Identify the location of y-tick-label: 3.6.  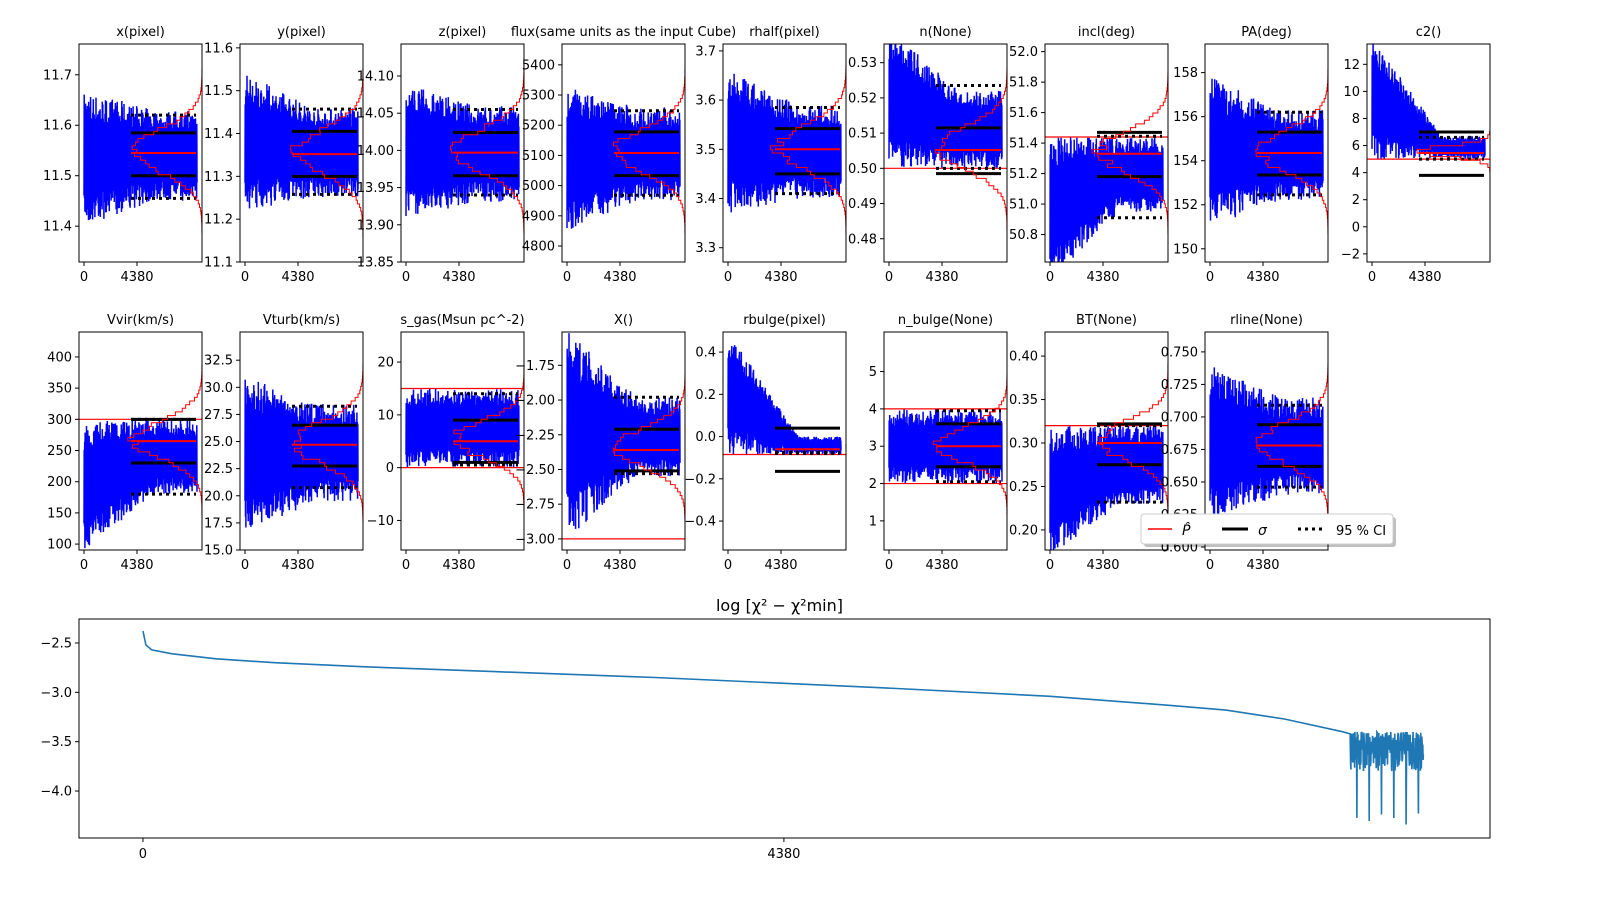
(705, 101).